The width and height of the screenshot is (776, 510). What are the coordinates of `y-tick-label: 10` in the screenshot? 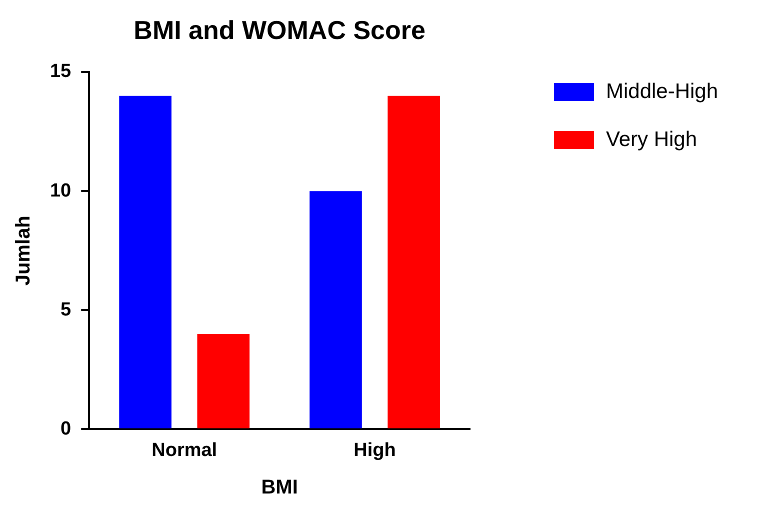 It's located at (61, 191).